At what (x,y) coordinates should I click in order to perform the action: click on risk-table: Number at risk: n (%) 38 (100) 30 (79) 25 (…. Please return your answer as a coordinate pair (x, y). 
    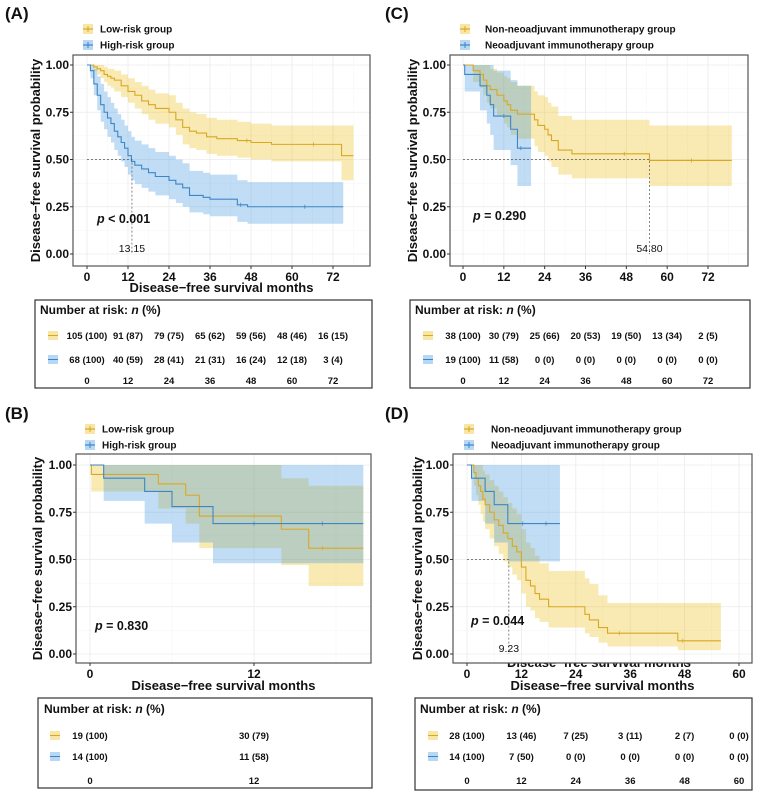
    Looking at the image, I should click on (580, 344).